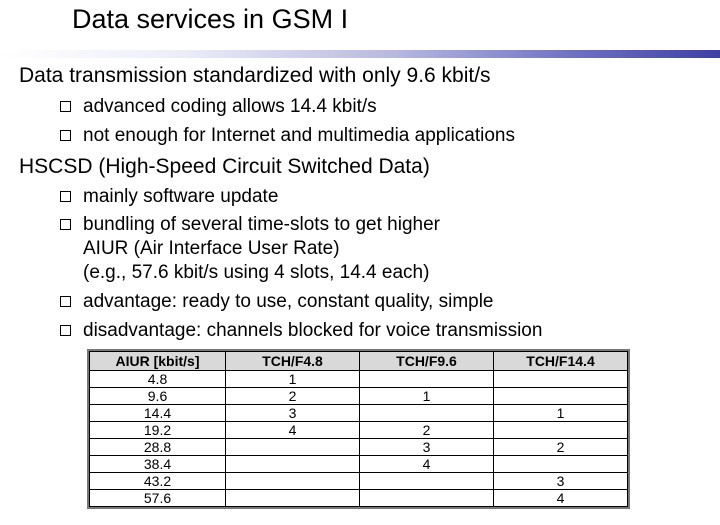  Describe the element at coordinates (157, 430) in the screenshot. I see `table-cell: 19.2` at that location.